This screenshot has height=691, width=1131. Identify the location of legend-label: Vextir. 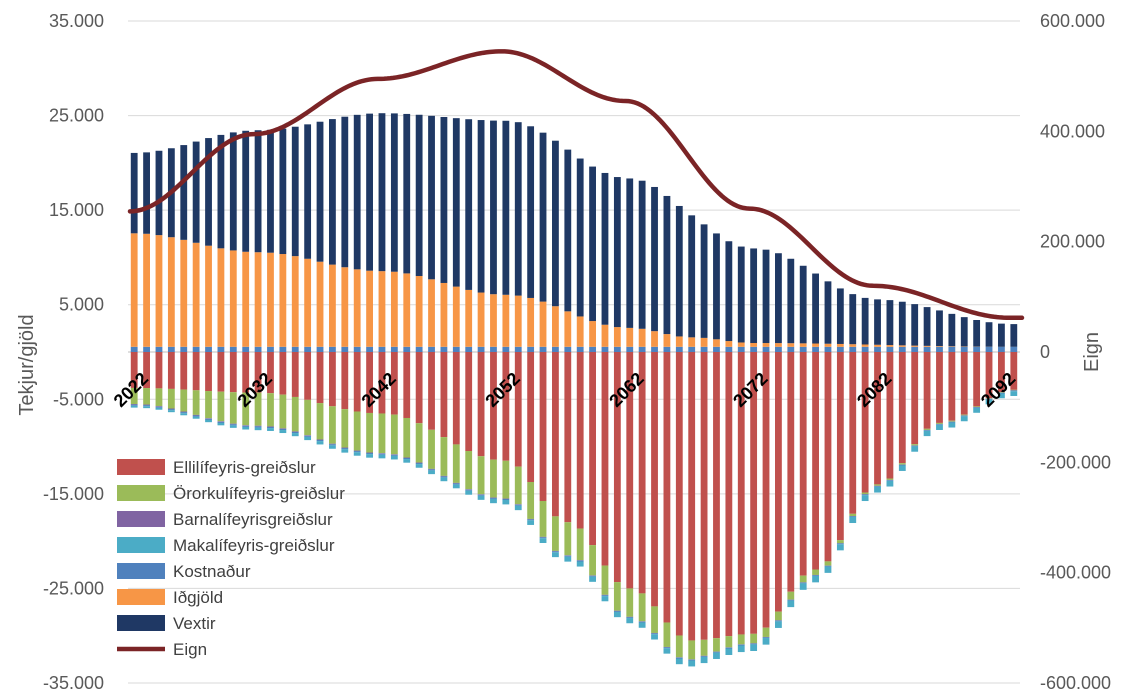
(194, 623).